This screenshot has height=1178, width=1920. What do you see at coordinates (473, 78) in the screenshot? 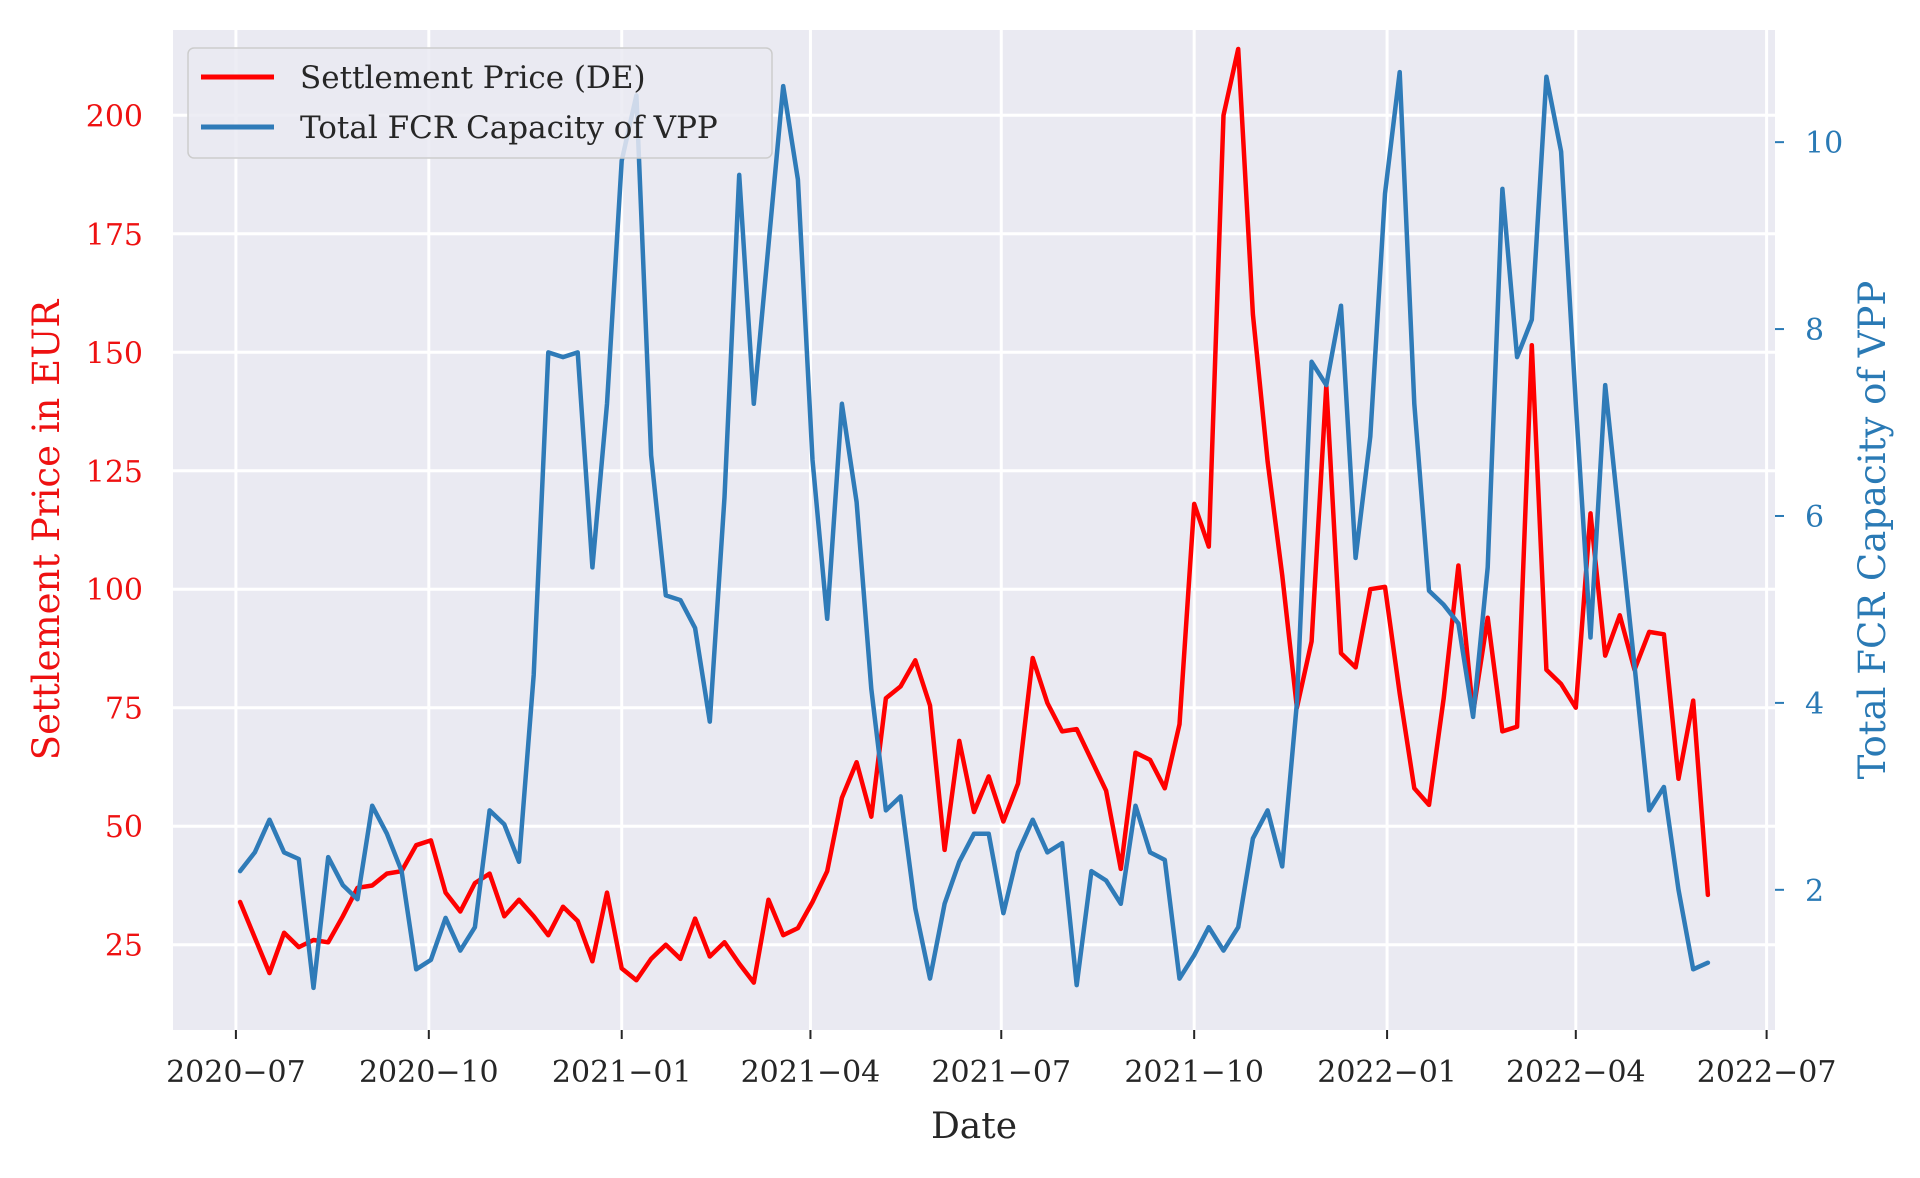
I see `legend-label-settlement-price: Settlement Price (DE)` at bounding box center [473, 78].